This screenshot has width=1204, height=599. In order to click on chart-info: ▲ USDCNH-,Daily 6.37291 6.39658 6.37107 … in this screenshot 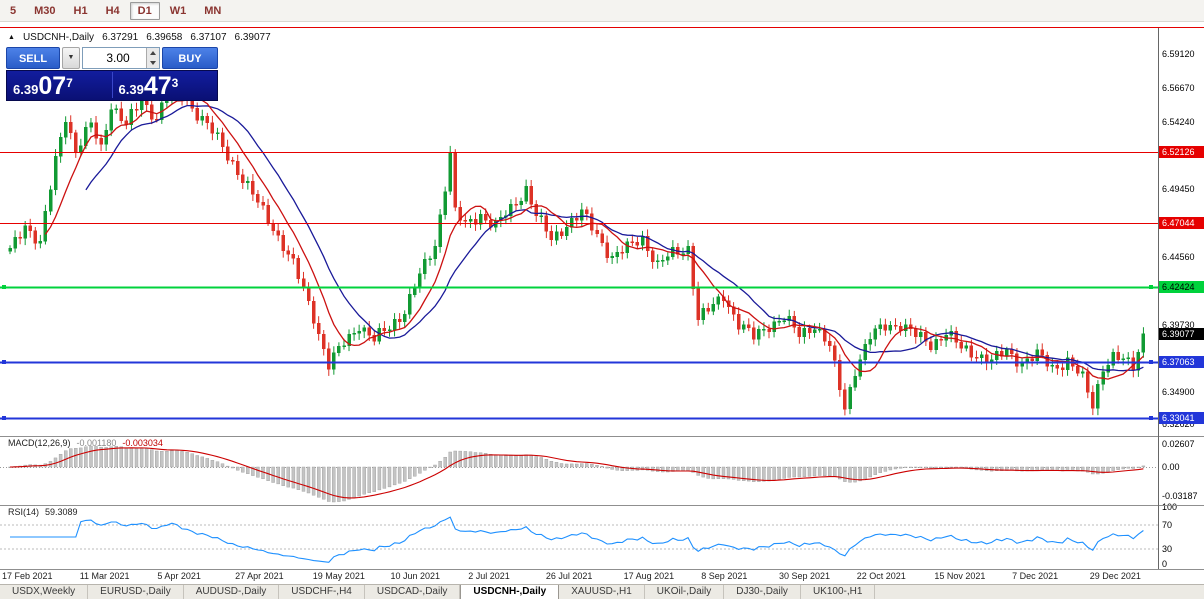, I will do `click(139, 37)`.